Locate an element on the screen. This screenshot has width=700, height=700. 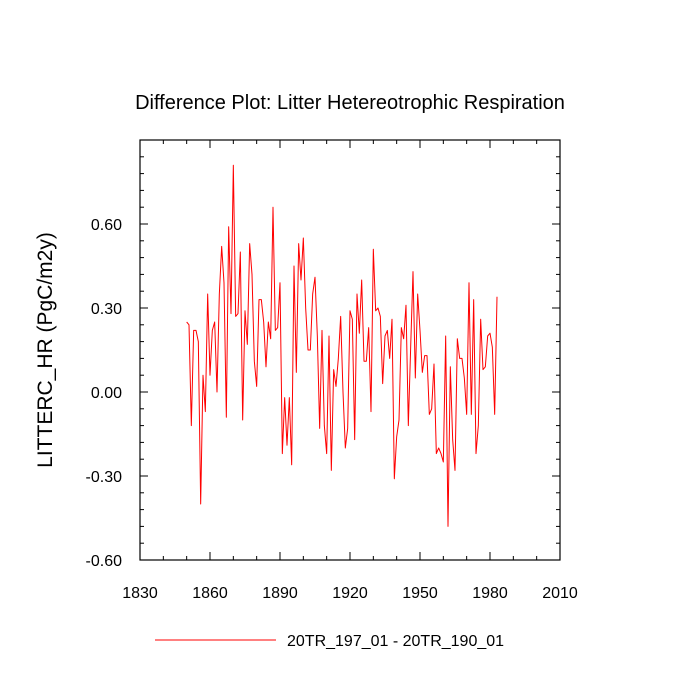
y-tick-label: -0.30 is located at coordinates (104, 477).